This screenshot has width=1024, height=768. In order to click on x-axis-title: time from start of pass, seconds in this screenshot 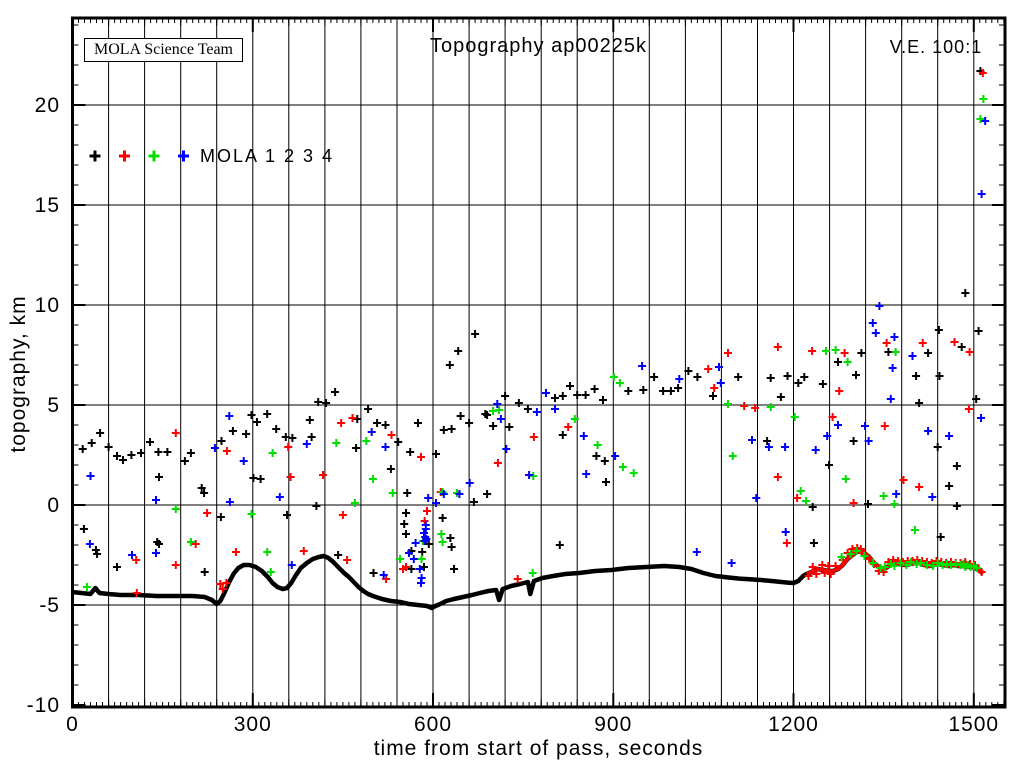, I will do `click(538, 748)`.